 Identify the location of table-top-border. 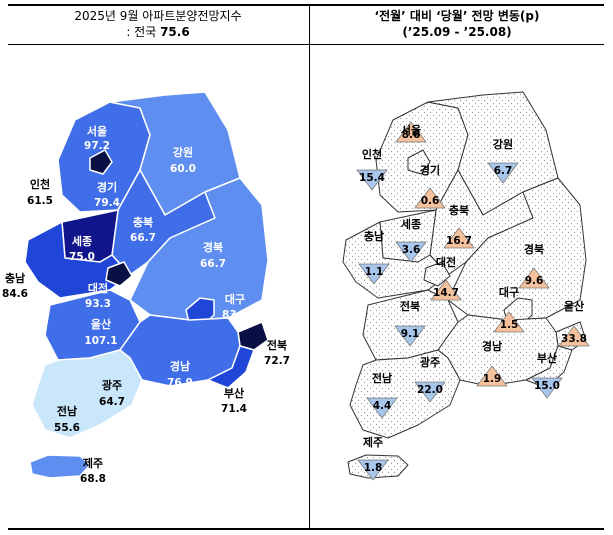
(306, 5).